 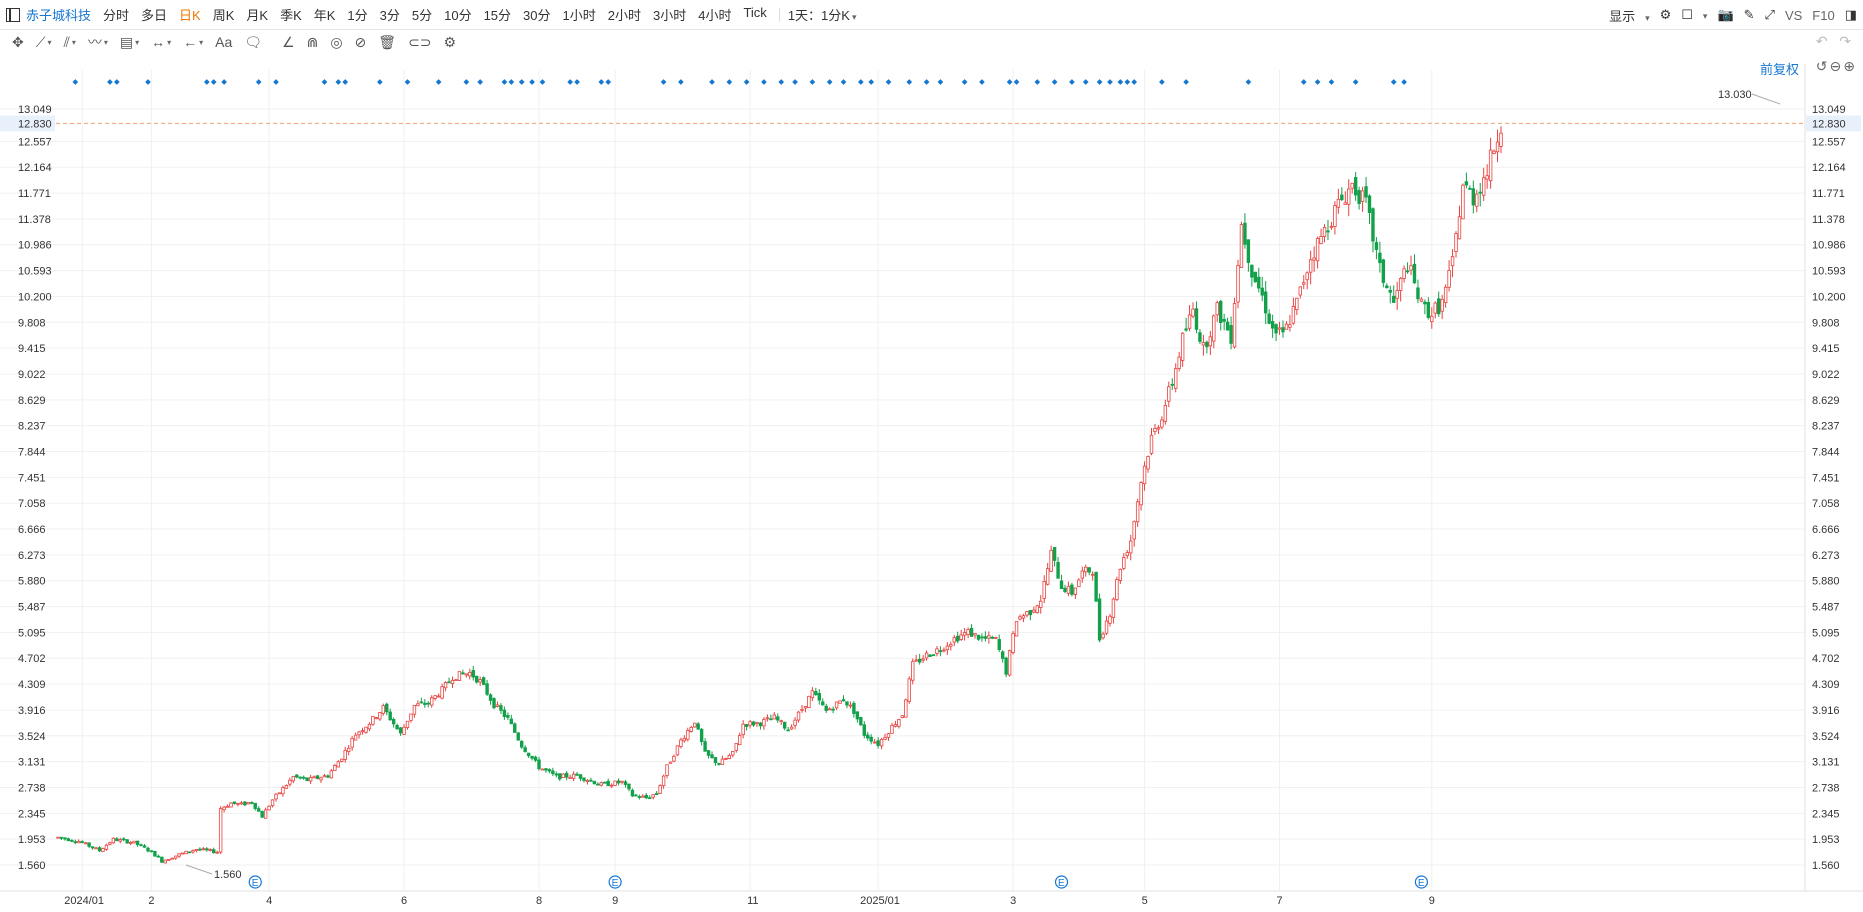 I want to click on max-price-label: 13.030, so click(x=1735, y=95).